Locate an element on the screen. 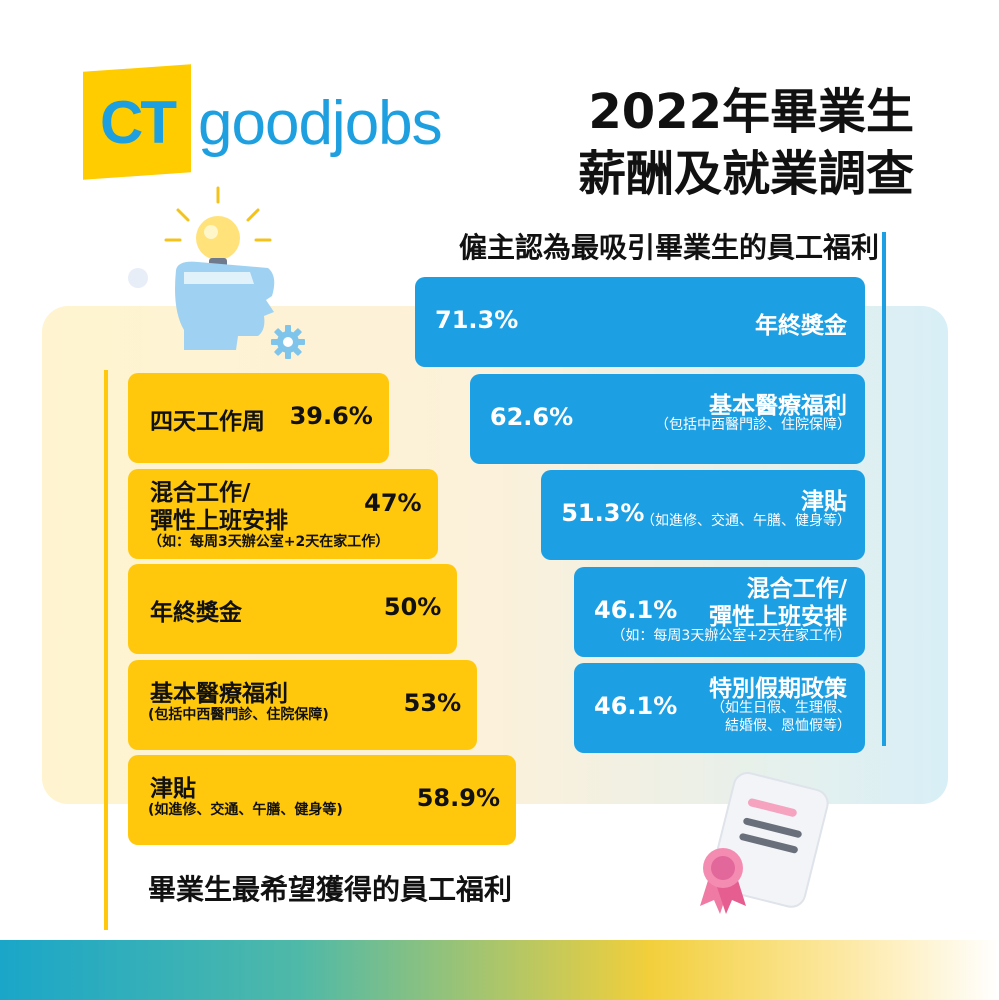 This screenshot has width=999, height=1000. graduate-note-label: (包括中西醫門診、住院保障) is located at coordinates (238, 714).